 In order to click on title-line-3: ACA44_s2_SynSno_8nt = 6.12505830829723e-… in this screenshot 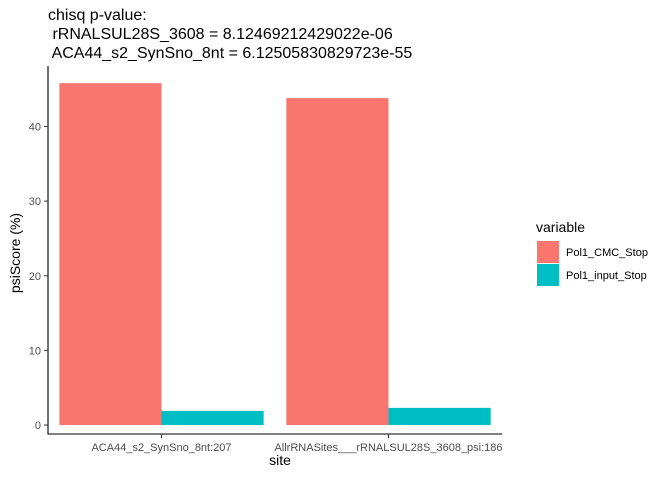, I will do `click(230, 53)`.